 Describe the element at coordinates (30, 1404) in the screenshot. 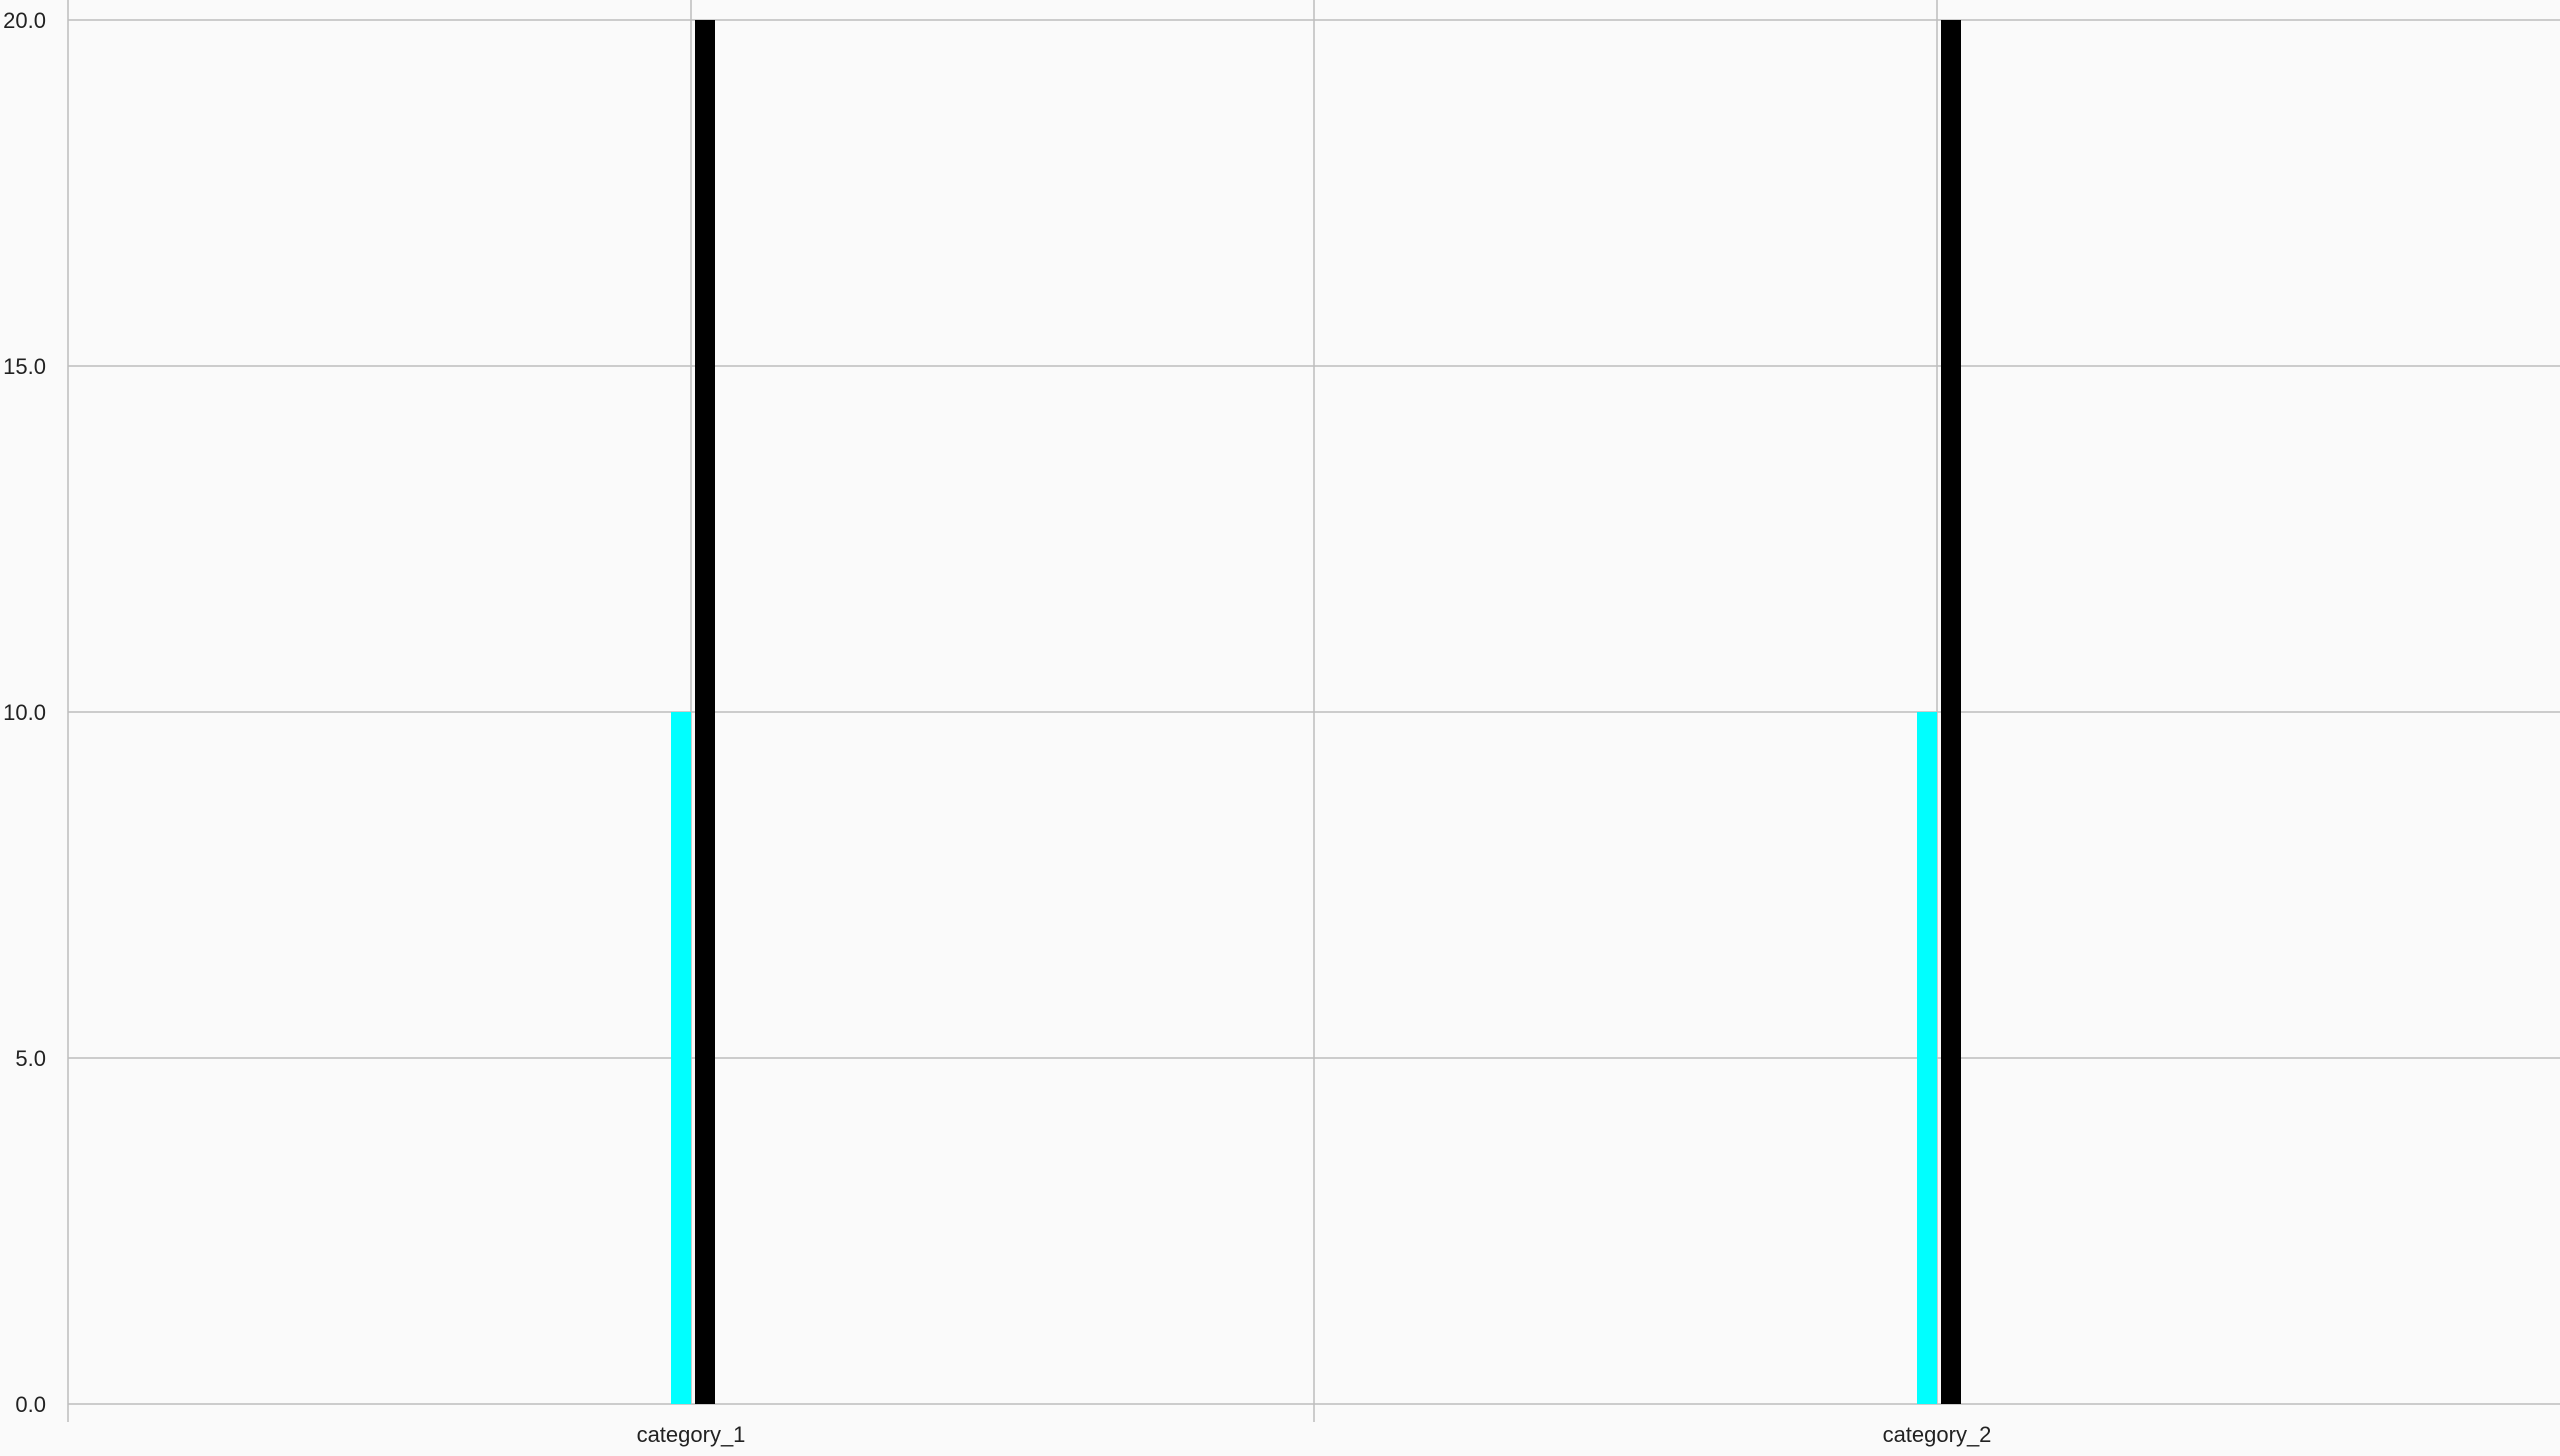

I see `y-tick-label: 0.0` at that location.